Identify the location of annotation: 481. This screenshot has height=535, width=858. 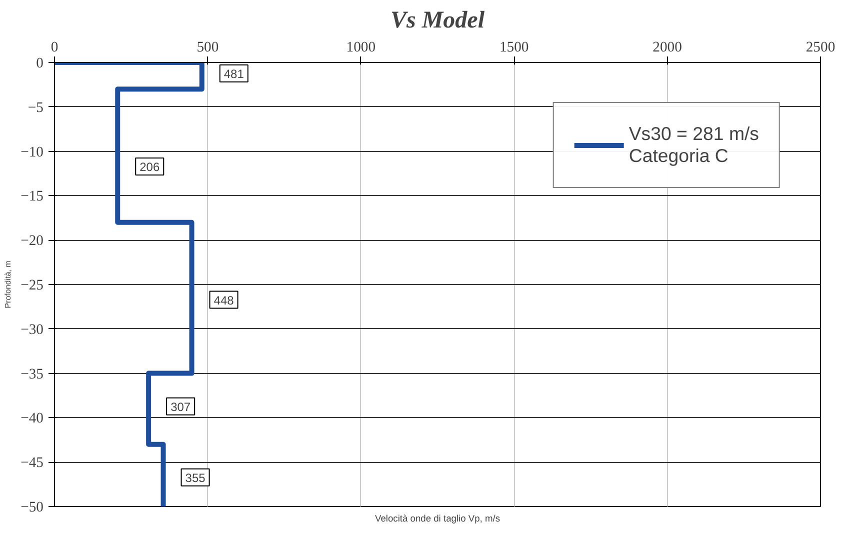
(234, 73).